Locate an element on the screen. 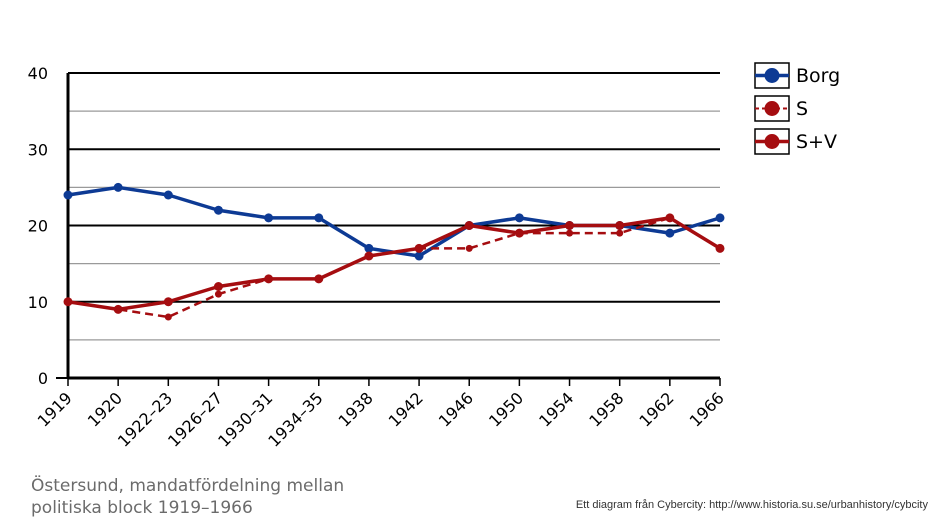 Image resolution: width=938 pixels, height=521 pixels. y-tick-label: 30 is located at coordinates (38, 149).